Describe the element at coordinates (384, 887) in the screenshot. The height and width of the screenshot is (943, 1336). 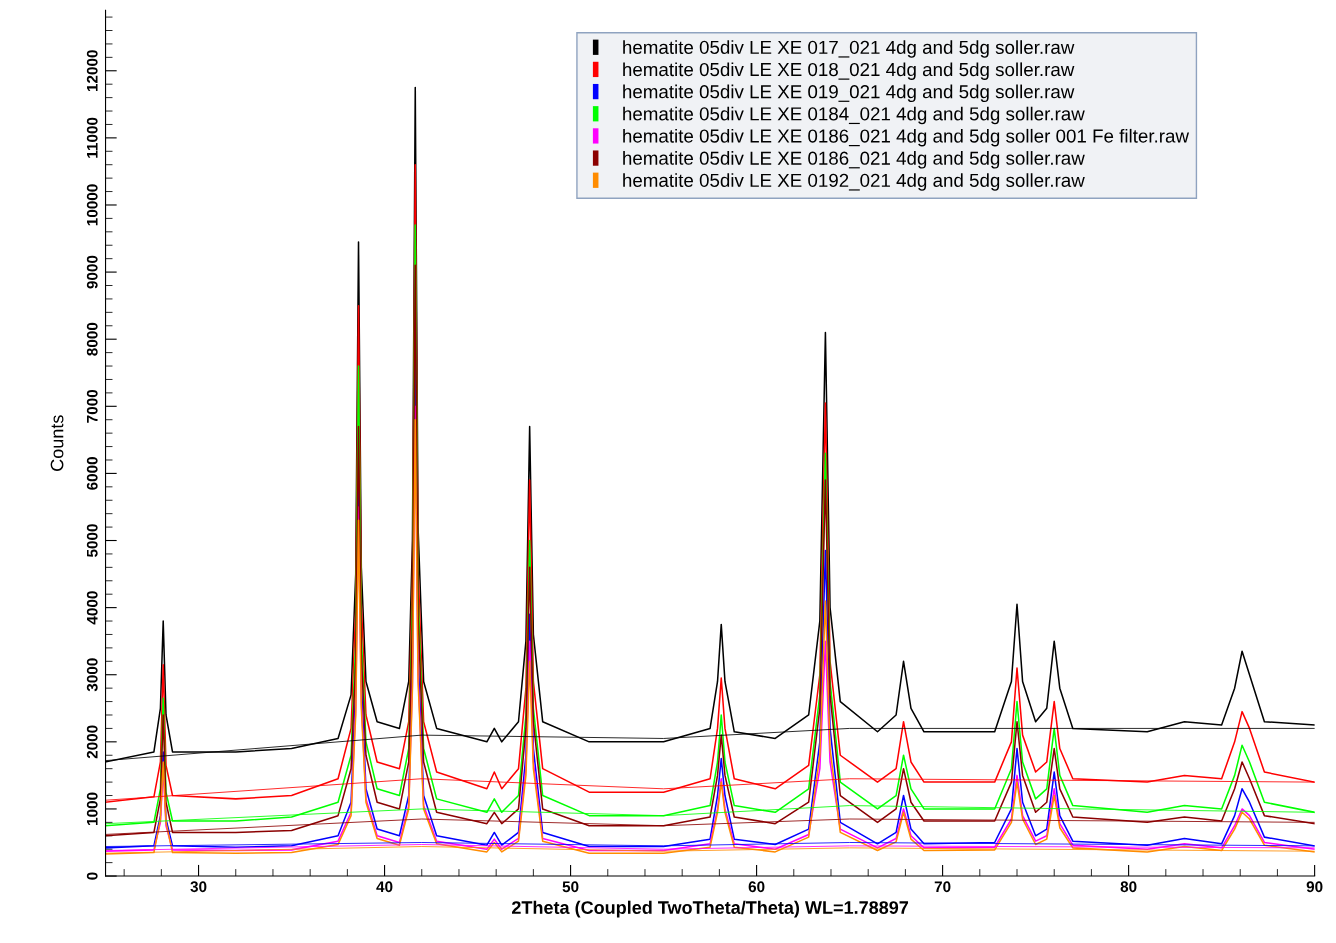
I see `x-tick-label: 40` at that location.